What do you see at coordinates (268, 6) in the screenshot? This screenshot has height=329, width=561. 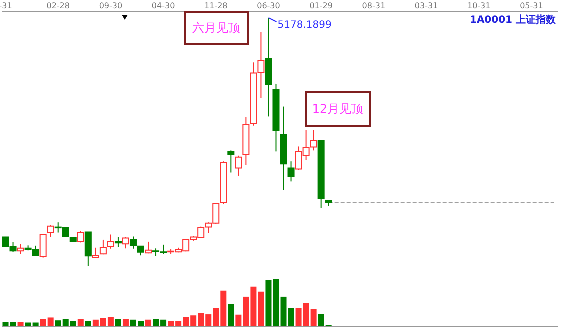 I see `x-tick-label: 06-30` at bounding box center [268, 6].